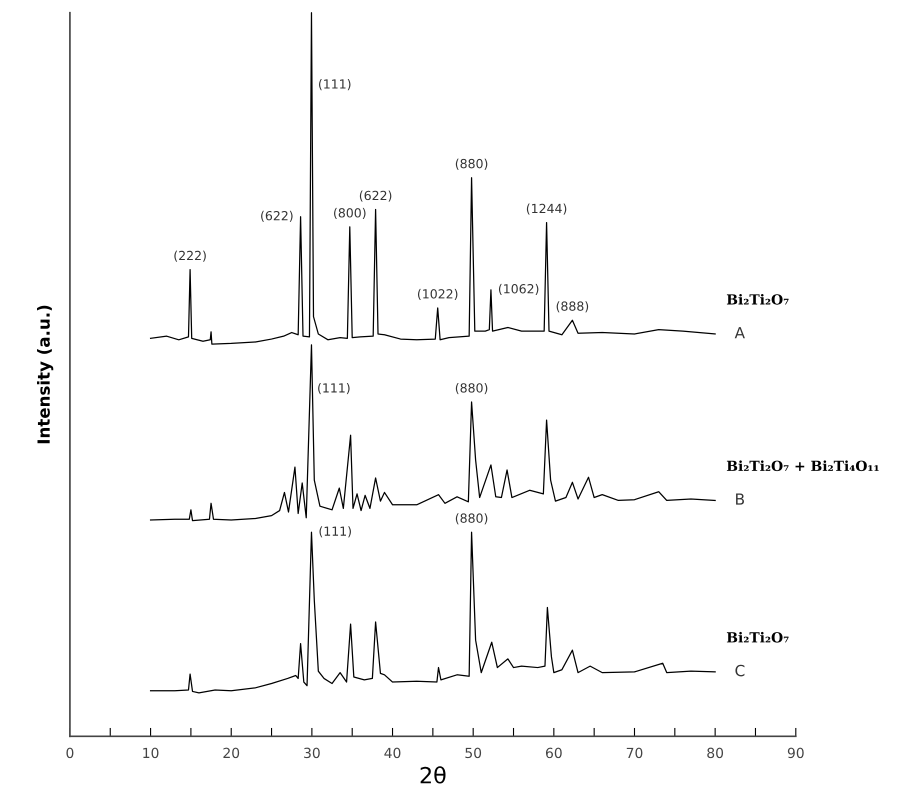  What do you see at coordinates (45, 375) in the screenshot?
I see `y-axis-title: Intensity (a.u.)` at bounding box center [45, 375].